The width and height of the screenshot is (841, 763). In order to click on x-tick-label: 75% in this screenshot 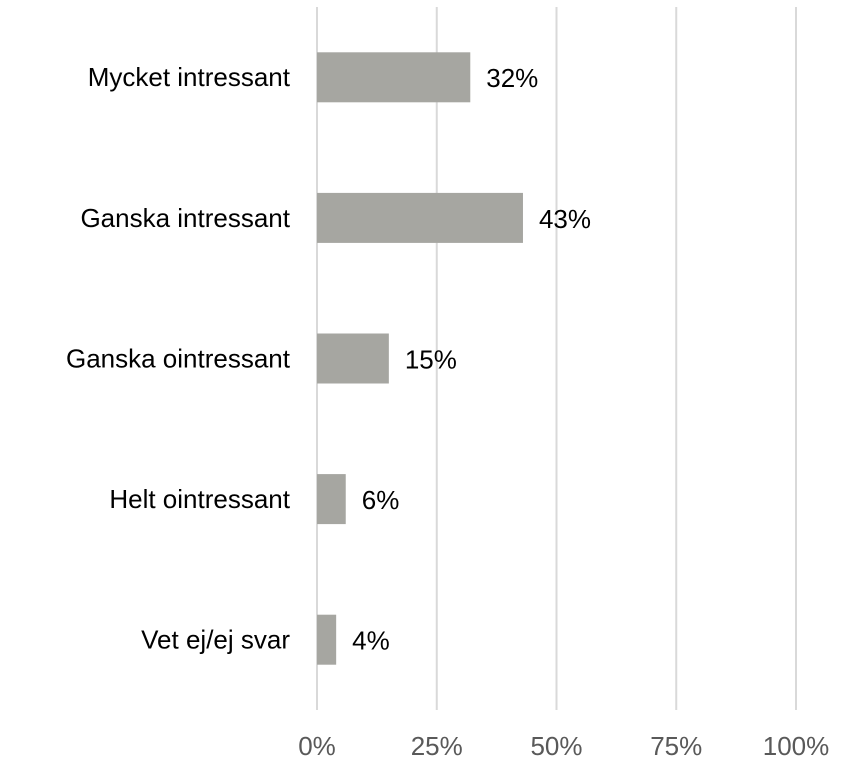, I will do `click(676, 746)`.